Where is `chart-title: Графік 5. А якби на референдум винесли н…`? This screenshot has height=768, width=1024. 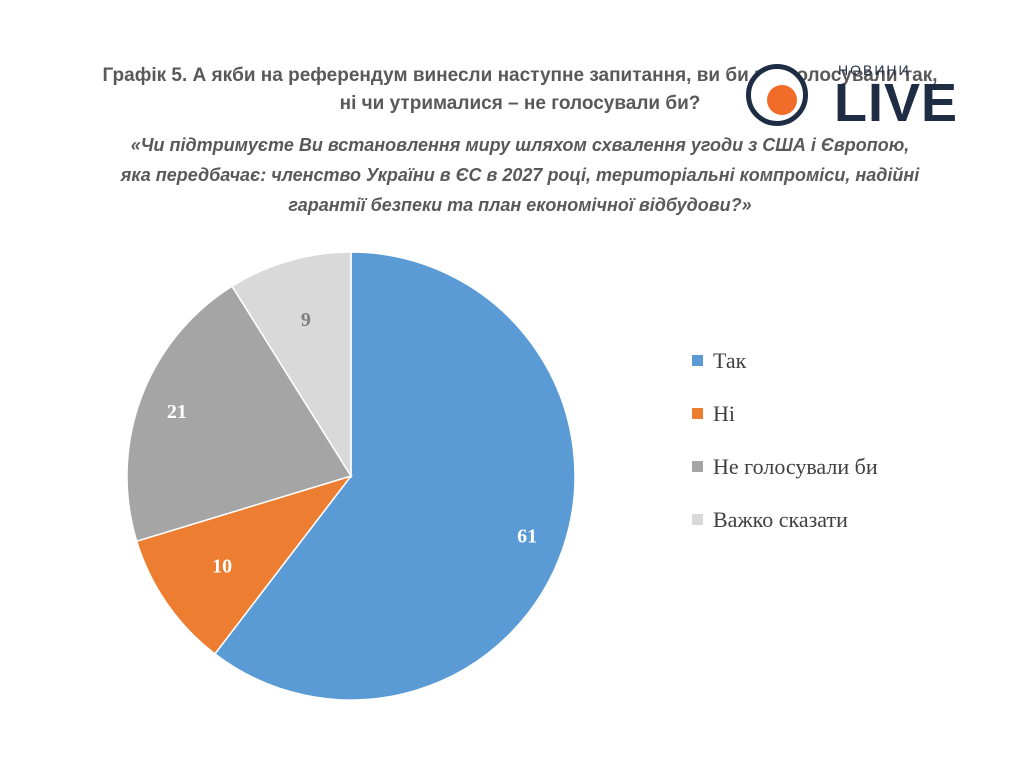
chart-title: Графік 5. А якби на референдум винесли н… is located at coordinates (520, 90).